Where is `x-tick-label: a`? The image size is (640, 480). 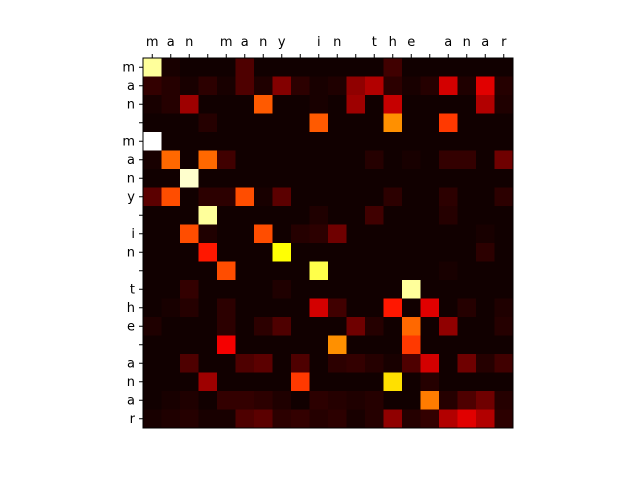 x-tick-label: a is located at coordinates (171, 42).